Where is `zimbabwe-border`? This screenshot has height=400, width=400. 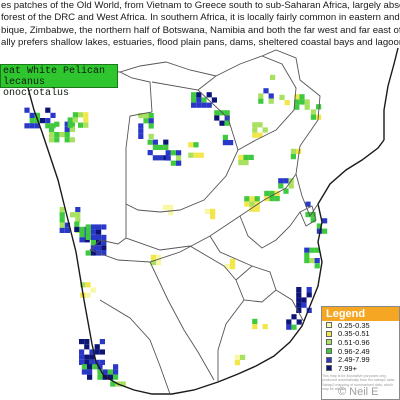
zimbabwe-border is located at coordinates (247, 103).